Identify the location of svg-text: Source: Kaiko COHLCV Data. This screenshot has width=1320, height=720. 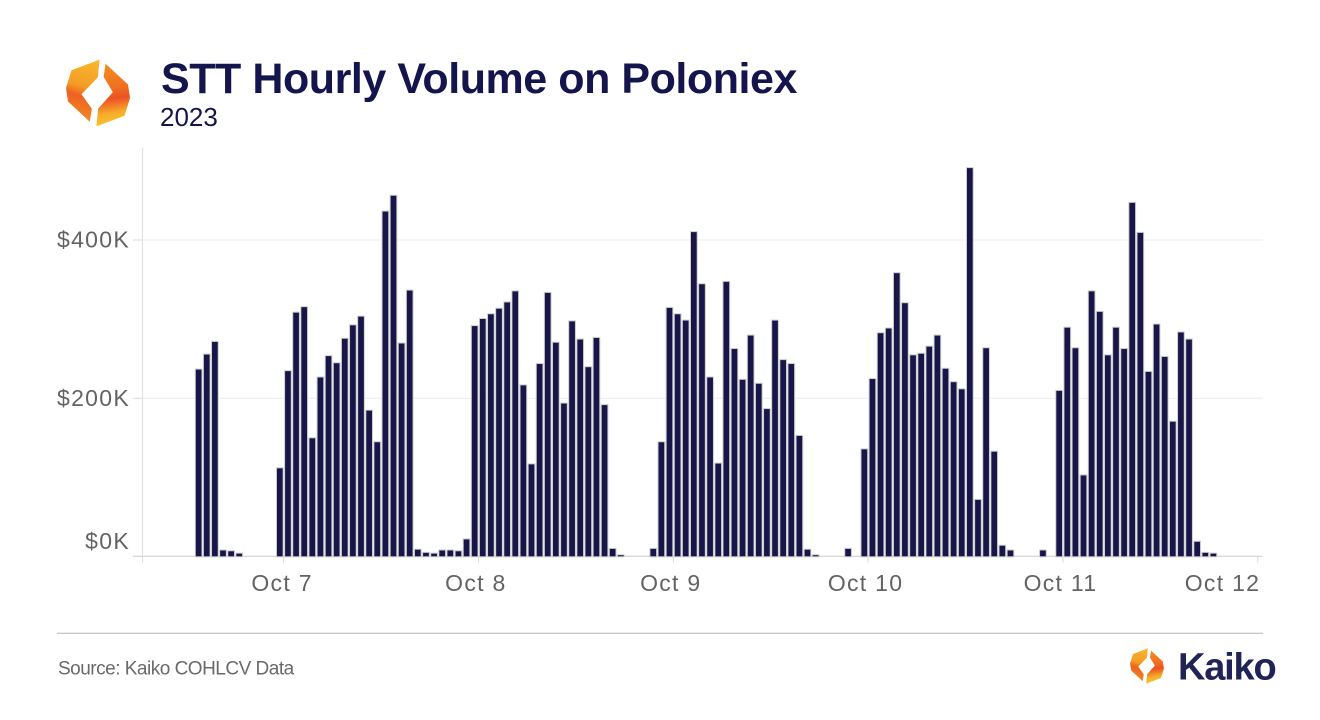
(176, 669).